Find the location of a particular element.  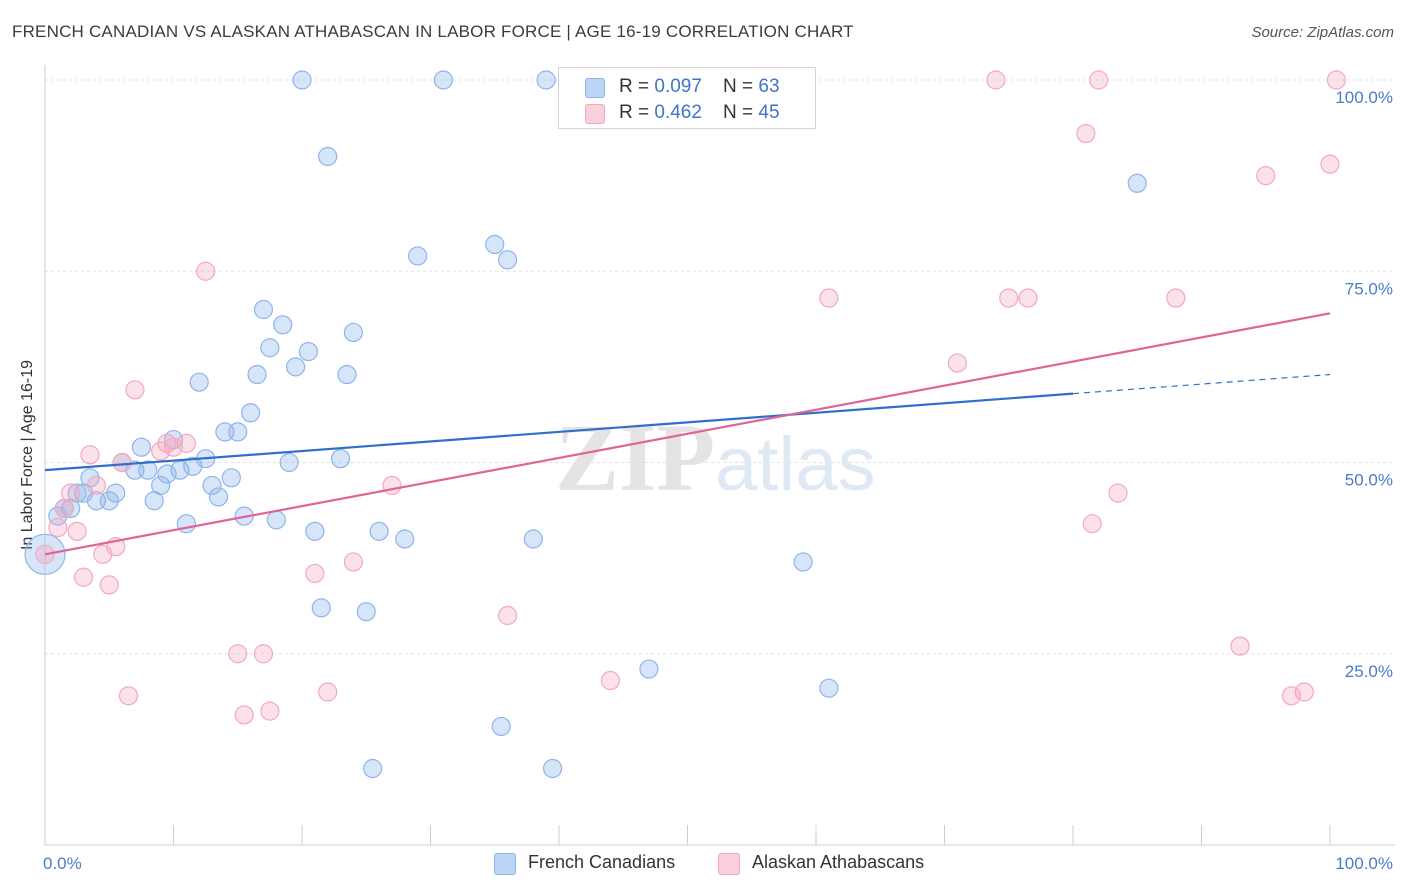

legend-r-label: R = is located at coordinates (637, 112).